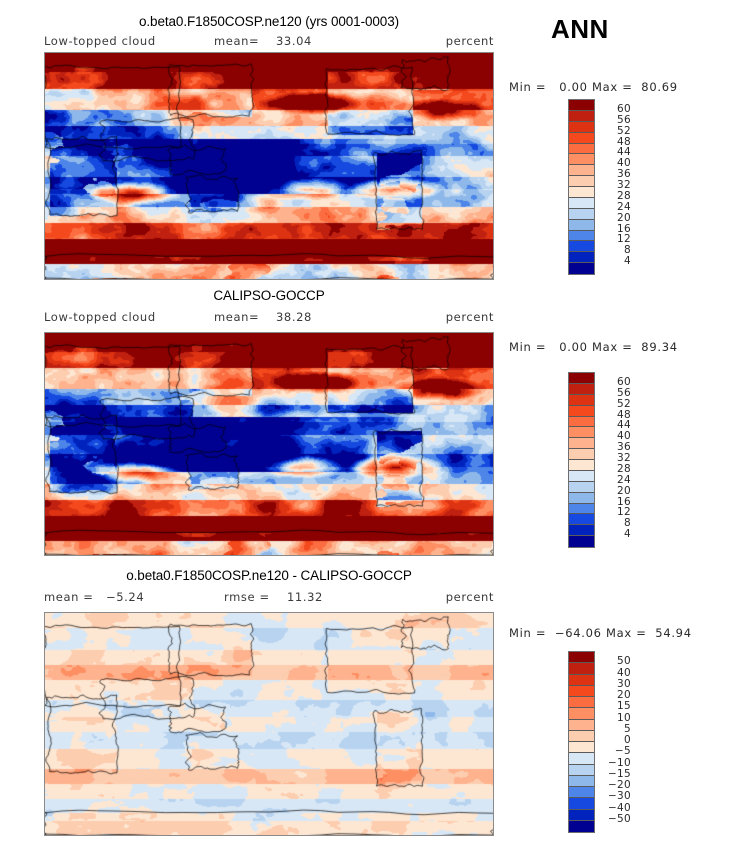 Image resolution: width=733 pixels, height=846 pixels. What do you see at coordinates (469, 597) in the screenshot?
I see `panel-difference-units-label: percent` at bounding box center [469, 597].